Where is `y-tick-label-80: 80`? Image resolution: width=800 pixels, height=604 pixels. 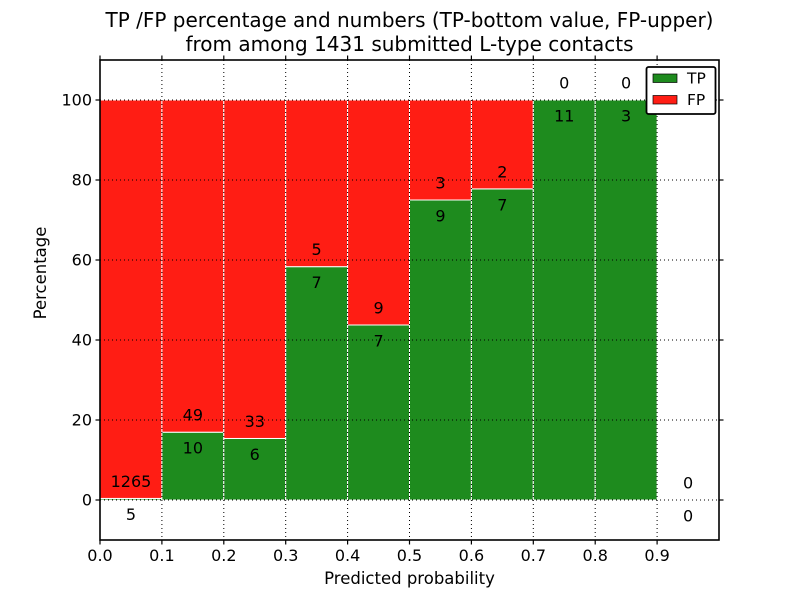 y-tick-label-80: 80 is located at coordinates (82, 180).